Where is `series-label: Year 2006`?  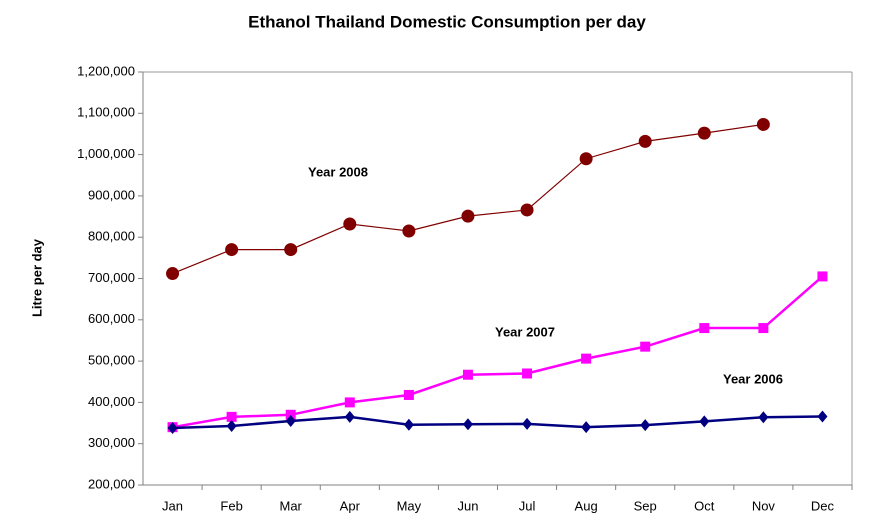
series-label: Year 2006 is located at coordinates (753, 378).